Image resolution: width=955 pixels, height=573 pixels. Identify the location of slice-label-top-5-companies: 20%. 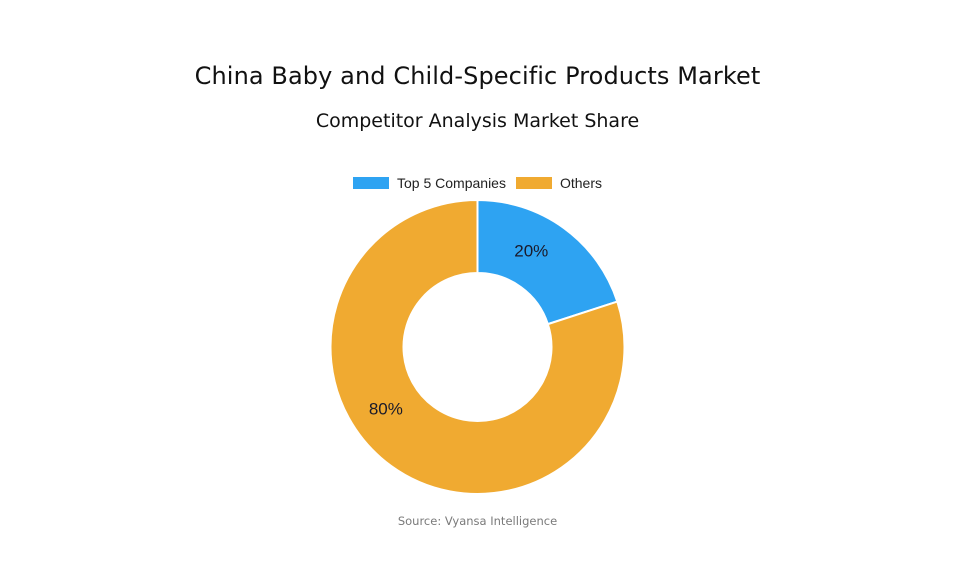
(531, 250).